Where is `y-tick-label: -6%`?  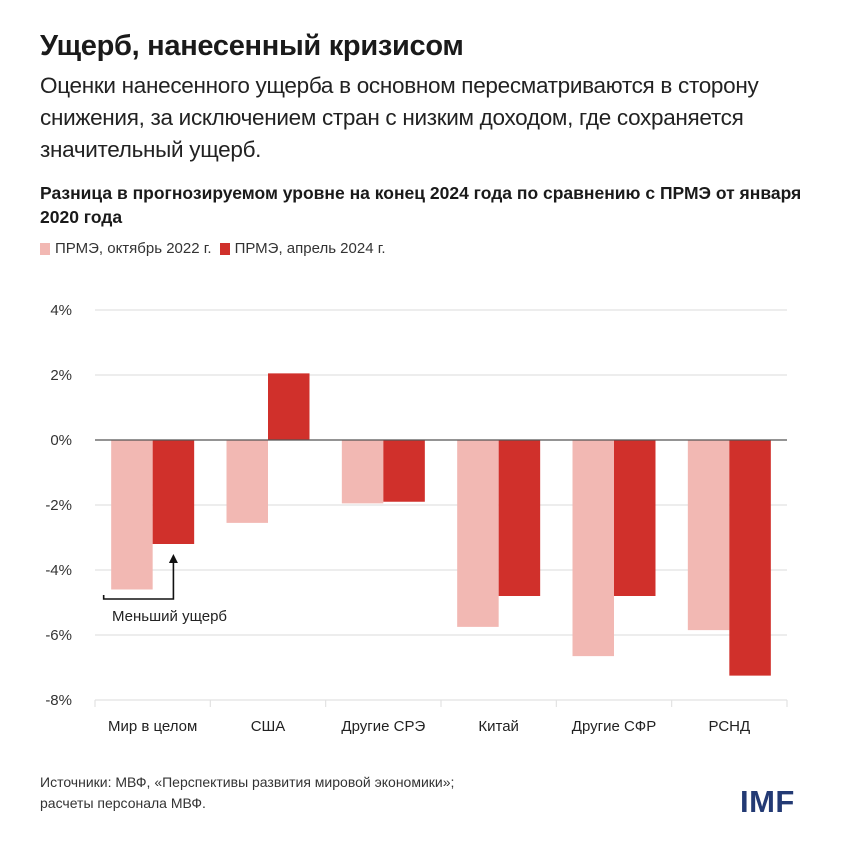 y-tick-label: -6% is located at coordinates (58, 635).